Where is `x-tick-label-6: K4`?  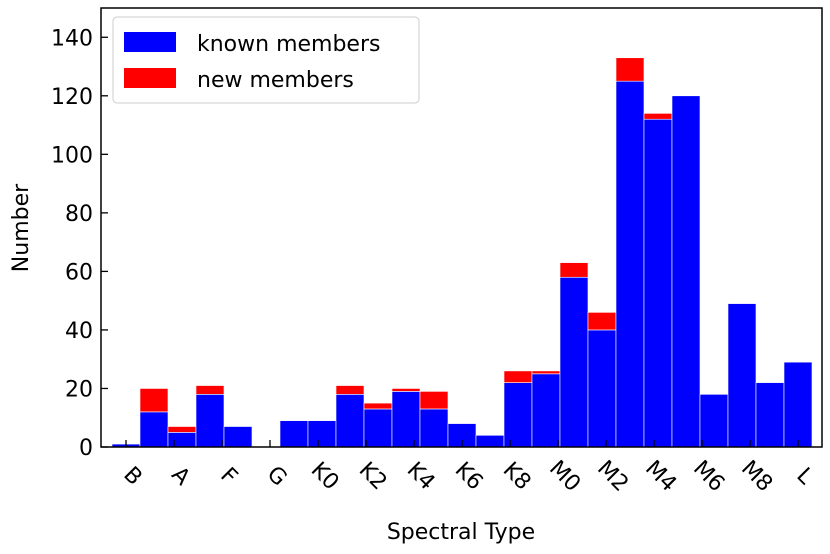 x-tick-label-6: K4 is located at coordinates (421, 477).